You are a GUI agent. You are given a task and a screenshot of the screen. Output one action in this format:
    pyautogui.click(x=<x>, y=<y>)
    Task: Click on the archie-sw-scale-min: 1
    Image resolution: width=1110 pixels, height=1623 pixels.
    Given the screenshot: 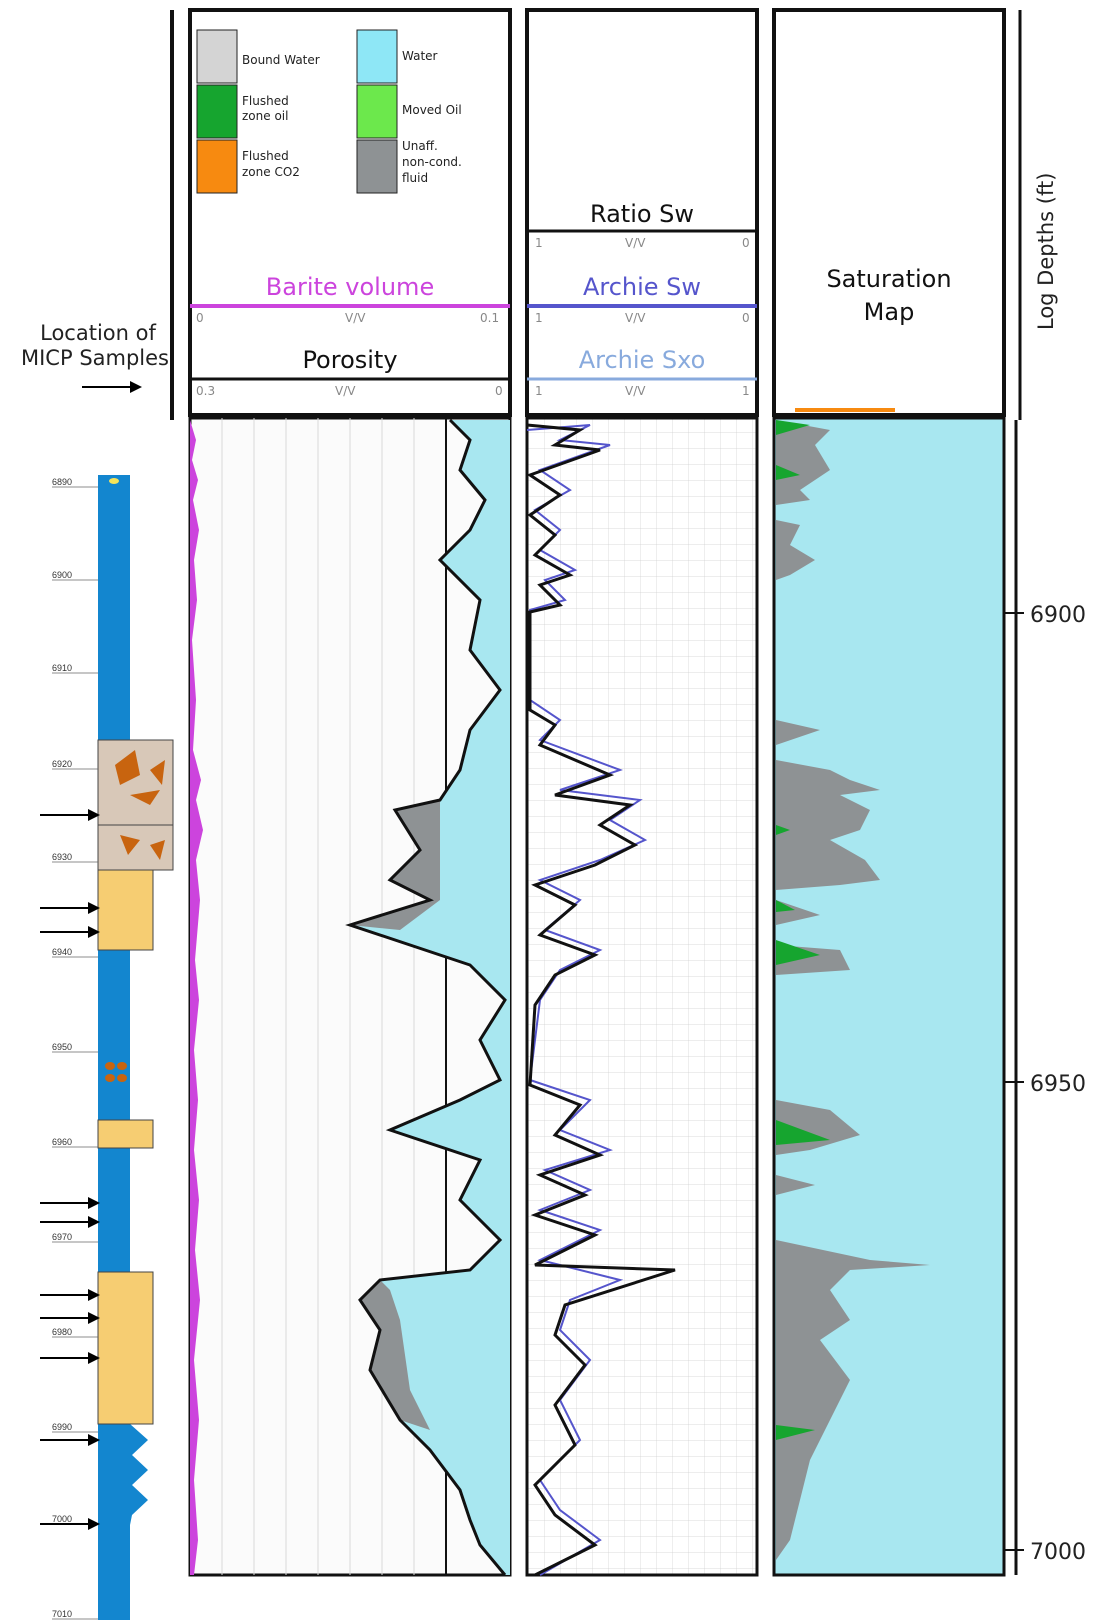 What is the action you would take?
    pyautogui.click(x=539, y=318)
    